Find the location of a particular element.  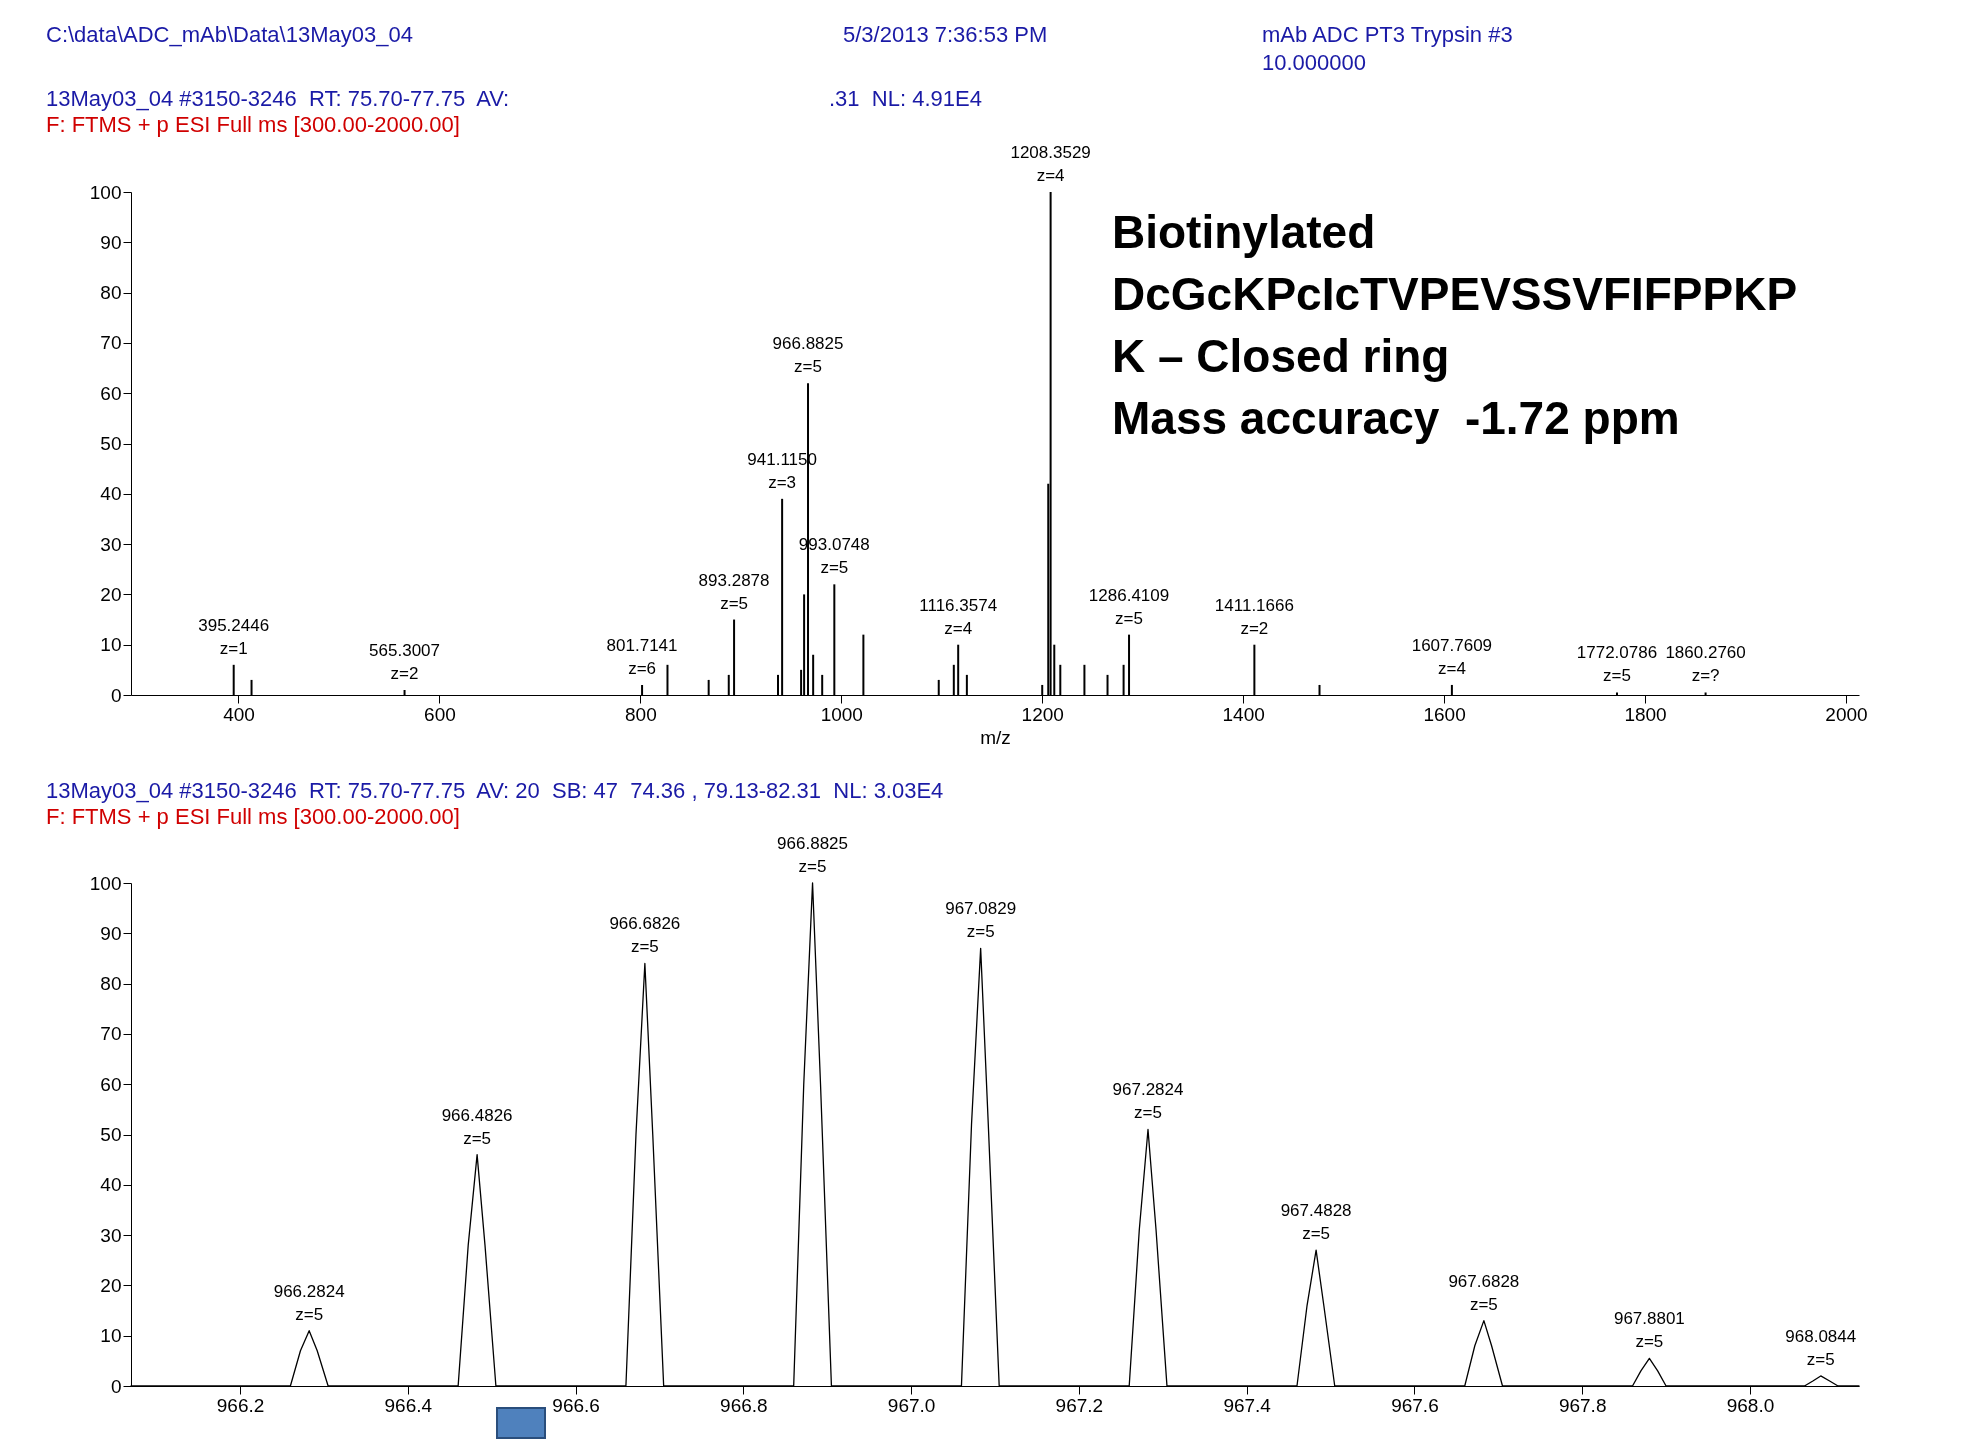

annotation: 395.2446 z=1 is located at coordinates (234, 636).